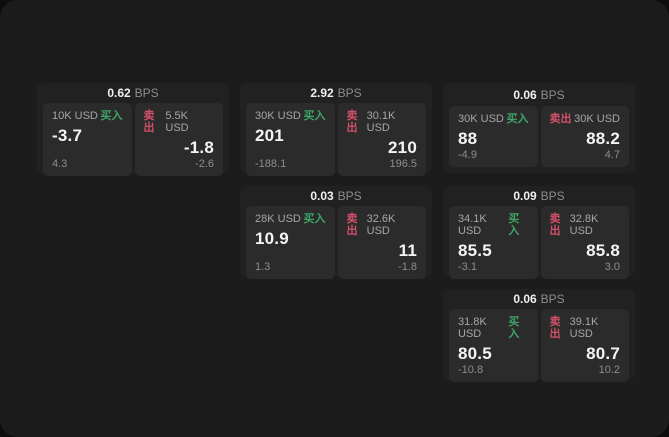  I want to click on buy-price: 85.5, so click(475, 250).